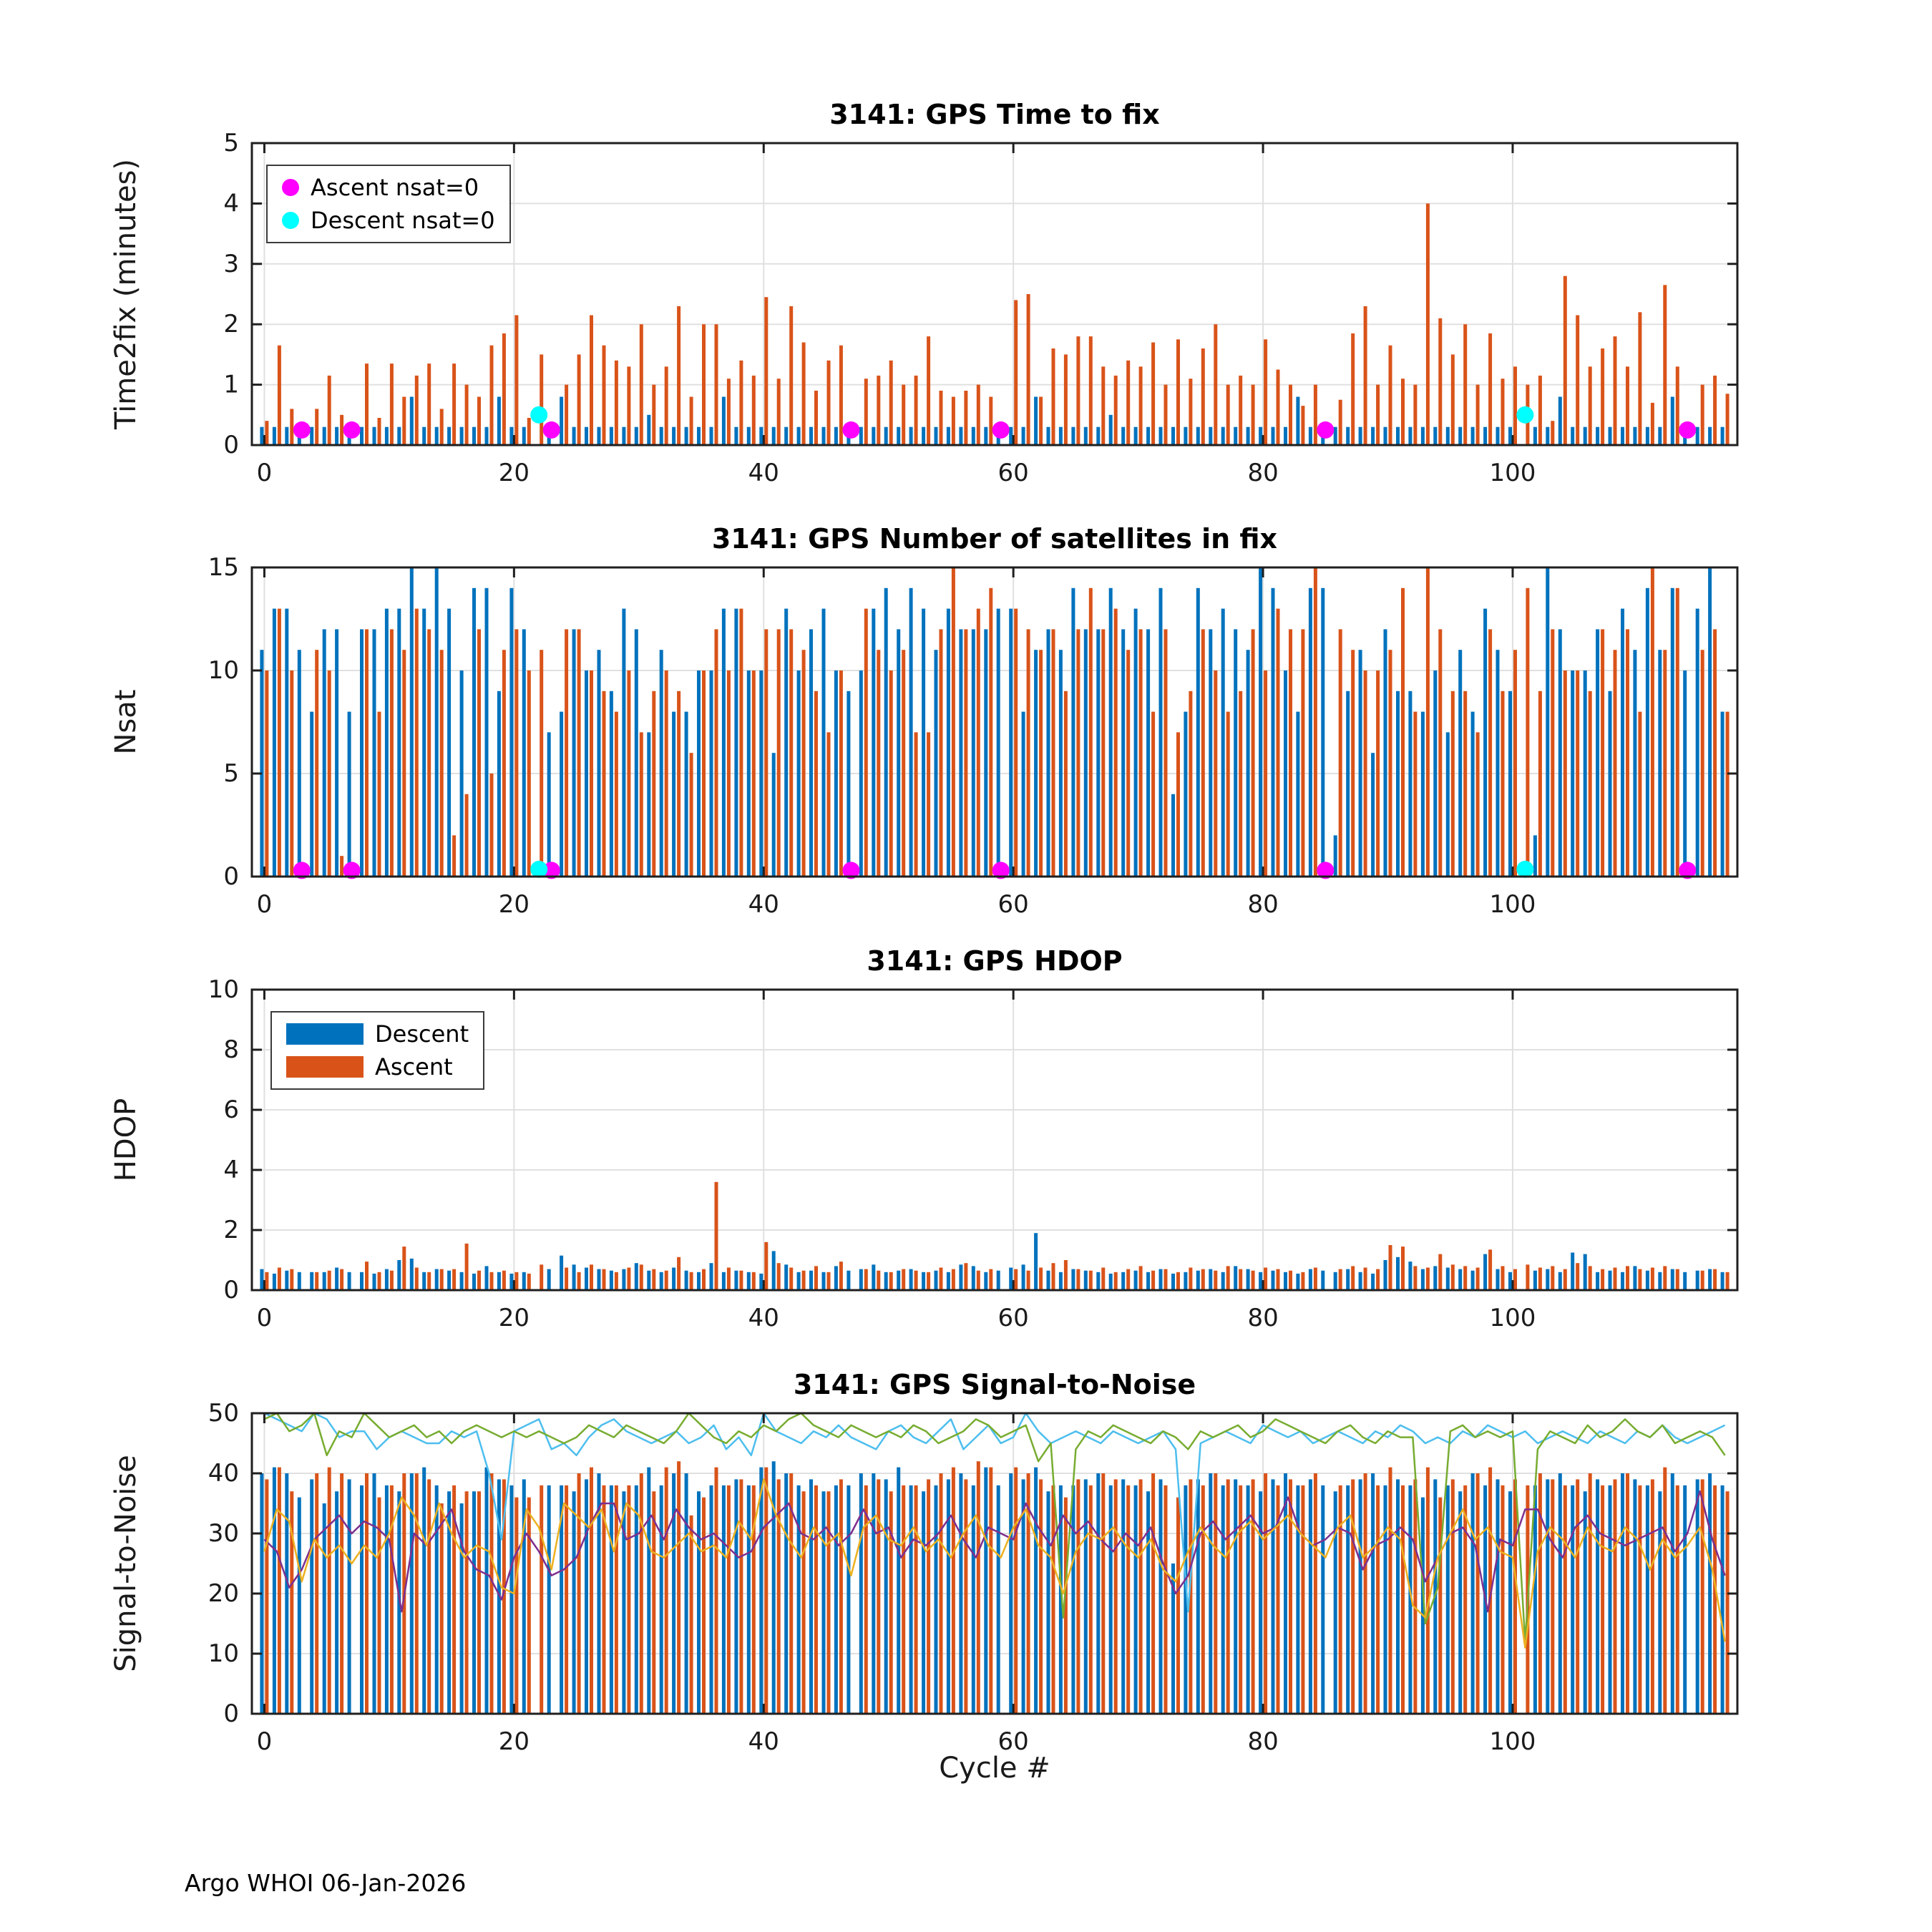 The height and width of the screenshot is (1932, 1932). What do you see at coordinates (395, 187) in the screenshot?
I see `legend-label-ascent-nsat0: Ascent nsat=0` at bounding box center [395, 187].